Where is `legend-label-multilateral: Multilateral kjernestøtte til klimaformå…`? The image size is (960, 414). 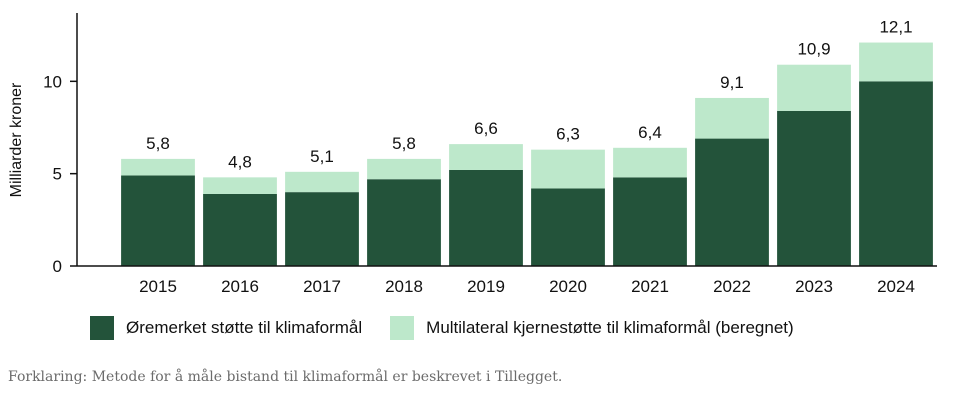 legend-label-multilateral: Multilateral kjernestøtte til klimaformå… is located at coordinates (610, 327).